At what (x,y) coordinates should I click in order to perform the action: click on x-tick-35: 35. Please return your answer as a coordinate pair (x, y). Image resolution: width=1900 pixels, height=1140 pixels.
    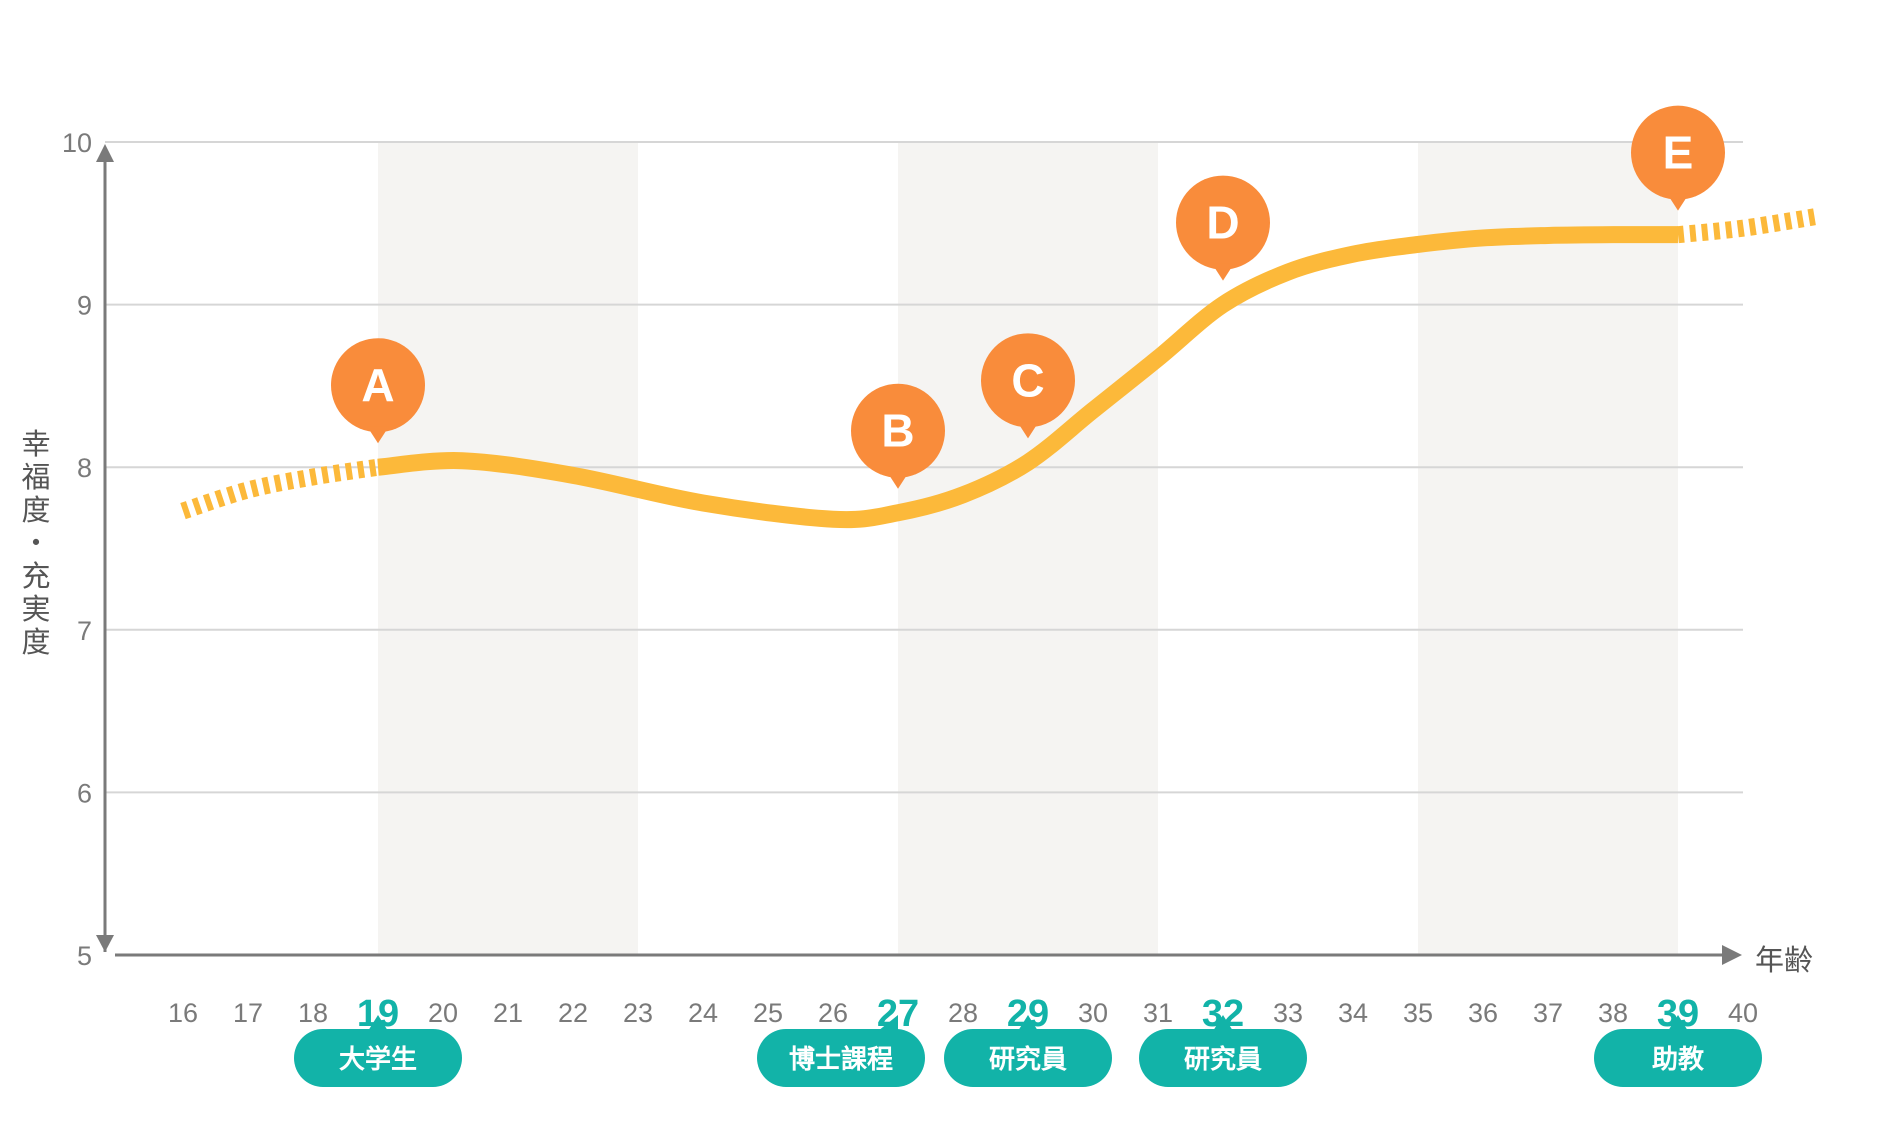
    Looking at the image, I should click on (1418, 1013).